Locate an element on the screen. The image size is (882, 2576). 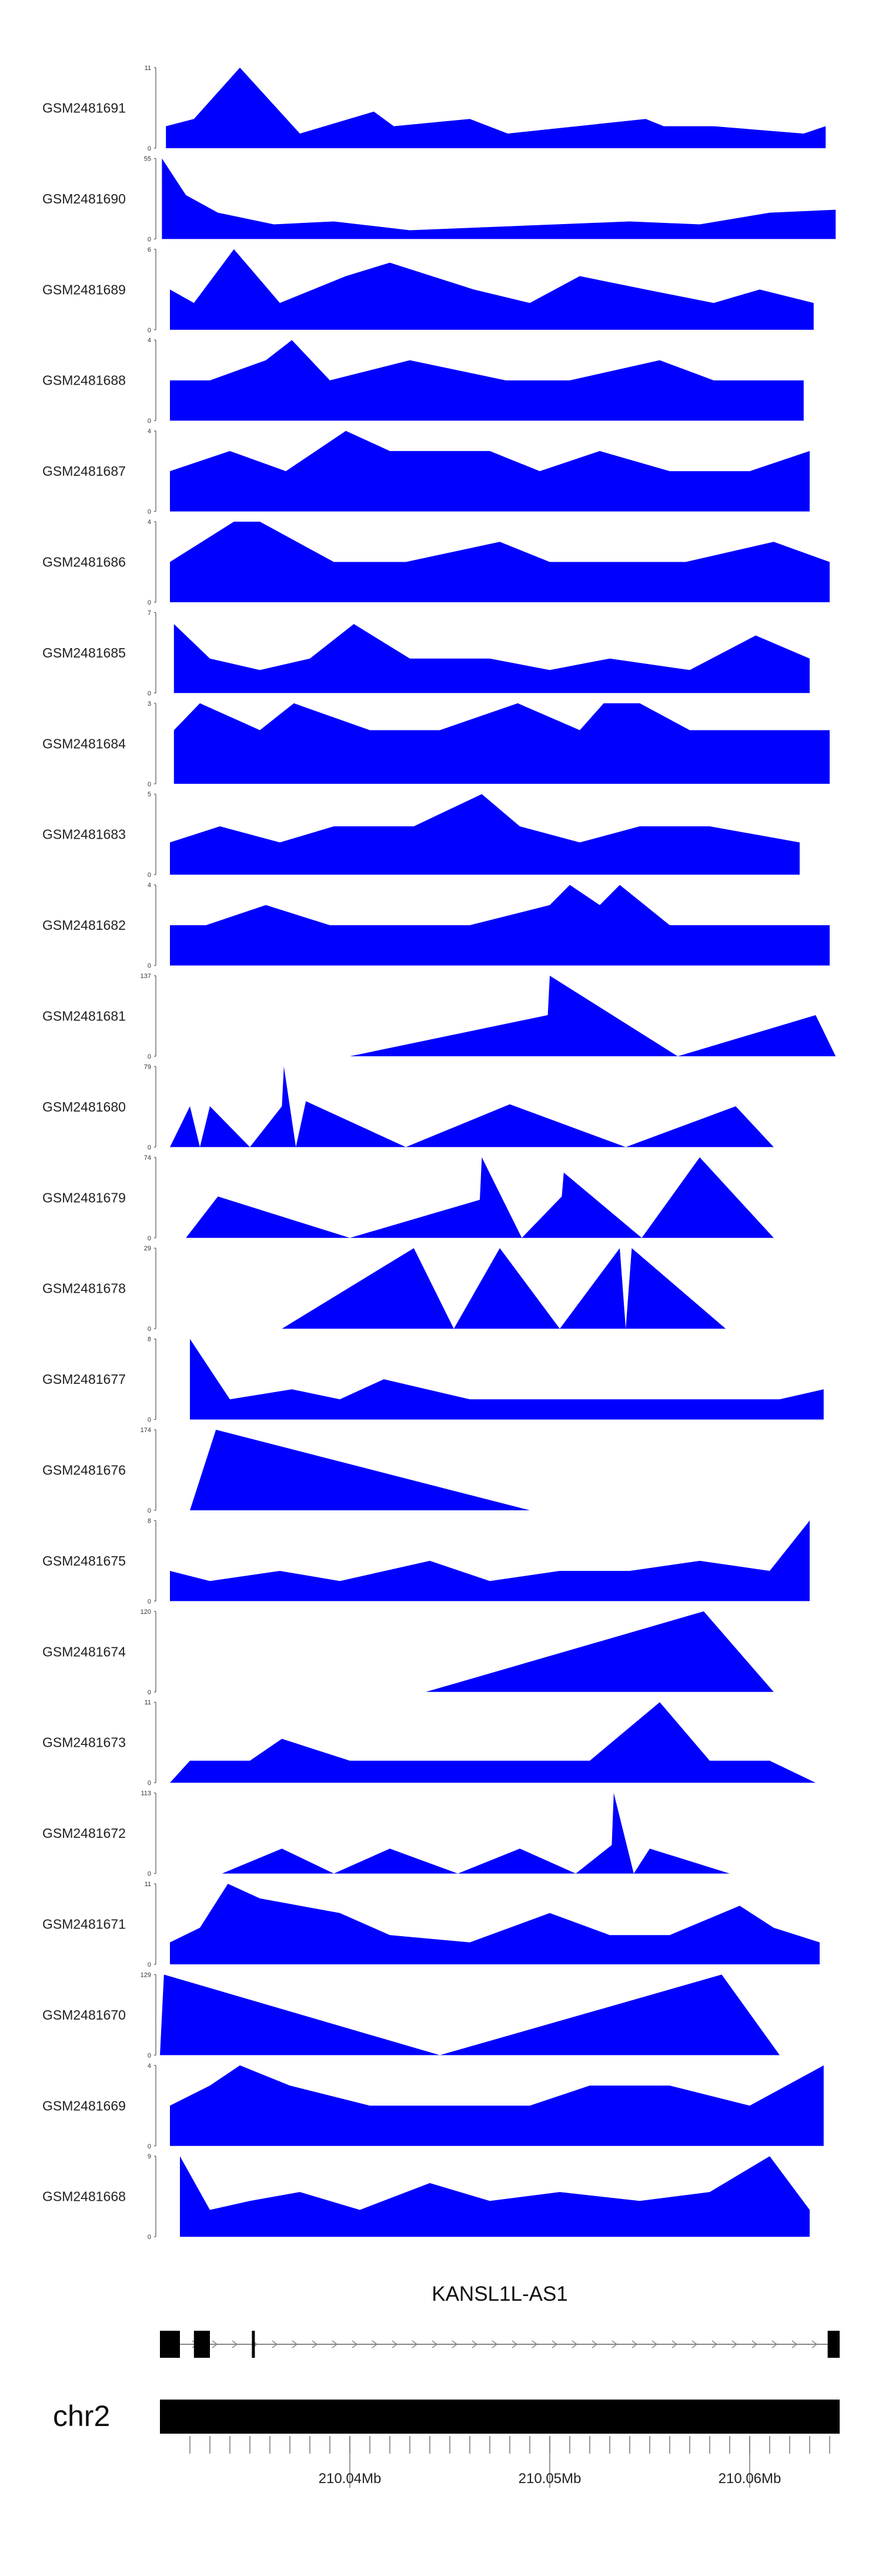
y-max-label: 174 is located at coordinates (146, 1430).